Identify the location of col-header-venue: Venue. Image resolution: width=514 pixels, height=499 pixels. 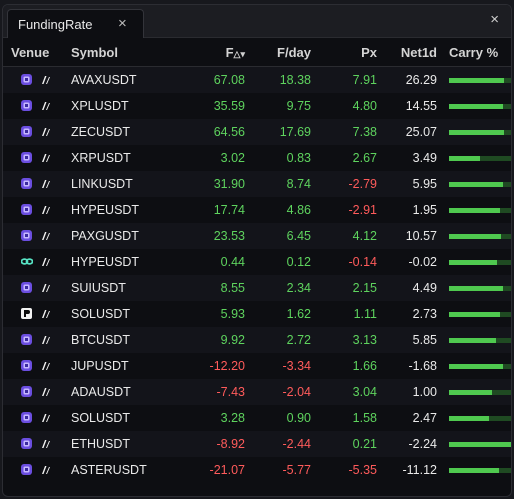
(36, 52).